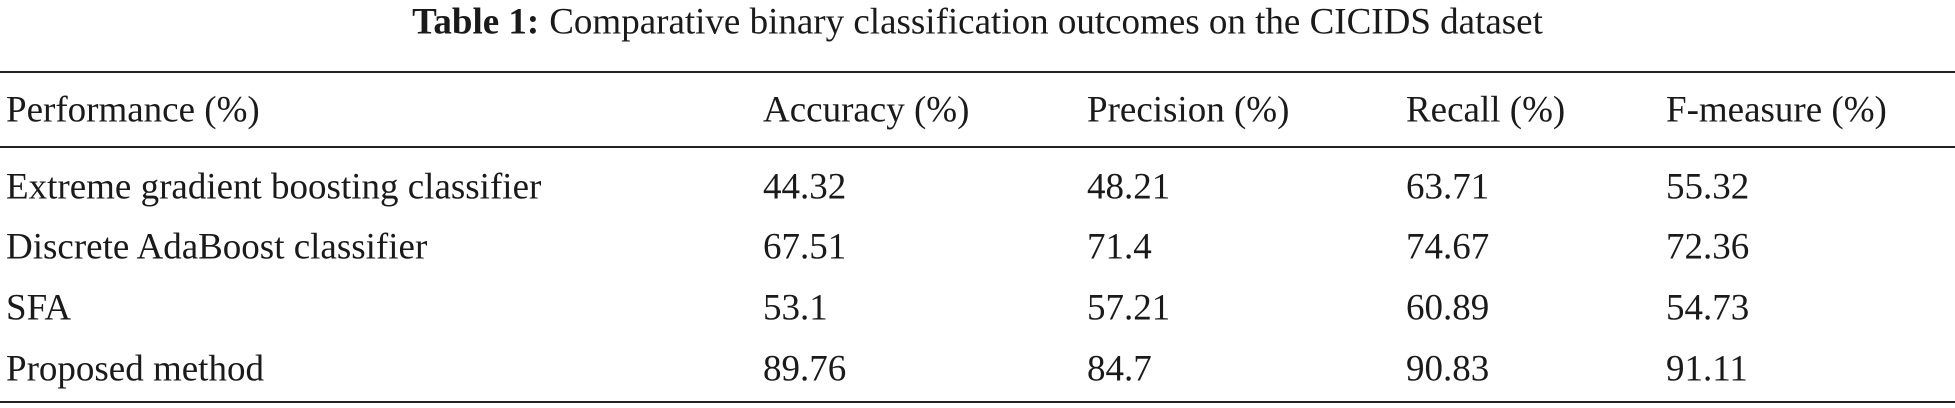 This screenshot has height=408, width=1955. I want to click on header-cell: Performance (%), so click(133, 110).